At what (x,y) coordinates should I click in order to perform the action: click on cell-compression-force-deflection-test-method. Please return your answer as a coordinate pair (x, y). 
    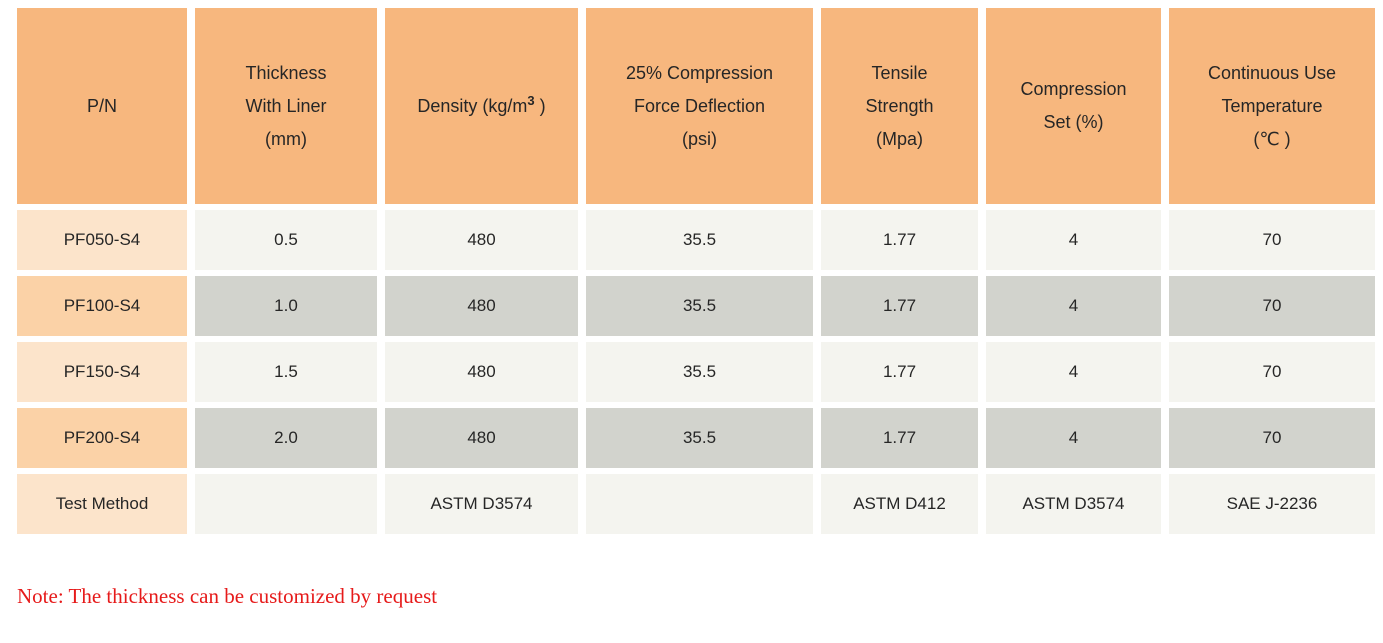
    Looking at the image, I should click on (699, 504).